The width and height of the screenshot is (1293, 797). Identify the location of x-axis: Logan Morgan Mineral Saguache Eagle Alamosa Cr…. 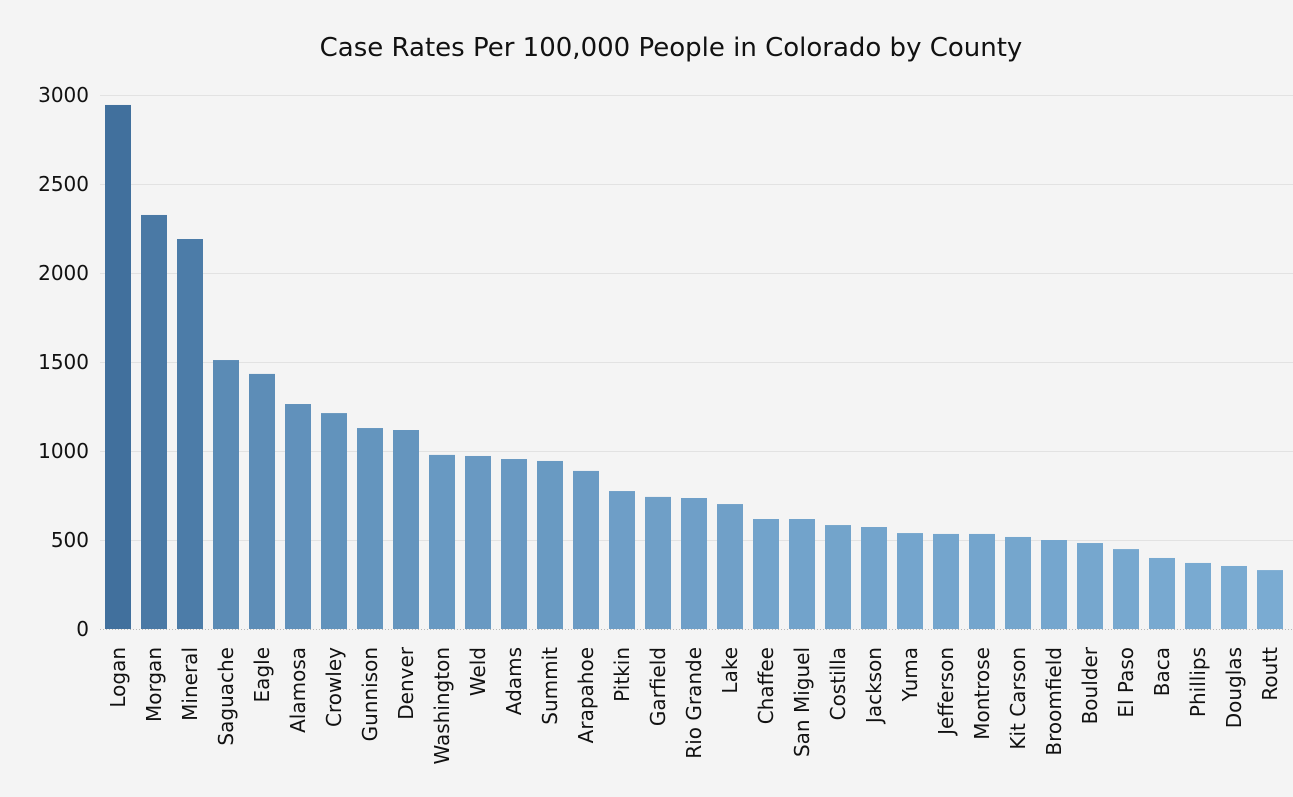
(694, 705).